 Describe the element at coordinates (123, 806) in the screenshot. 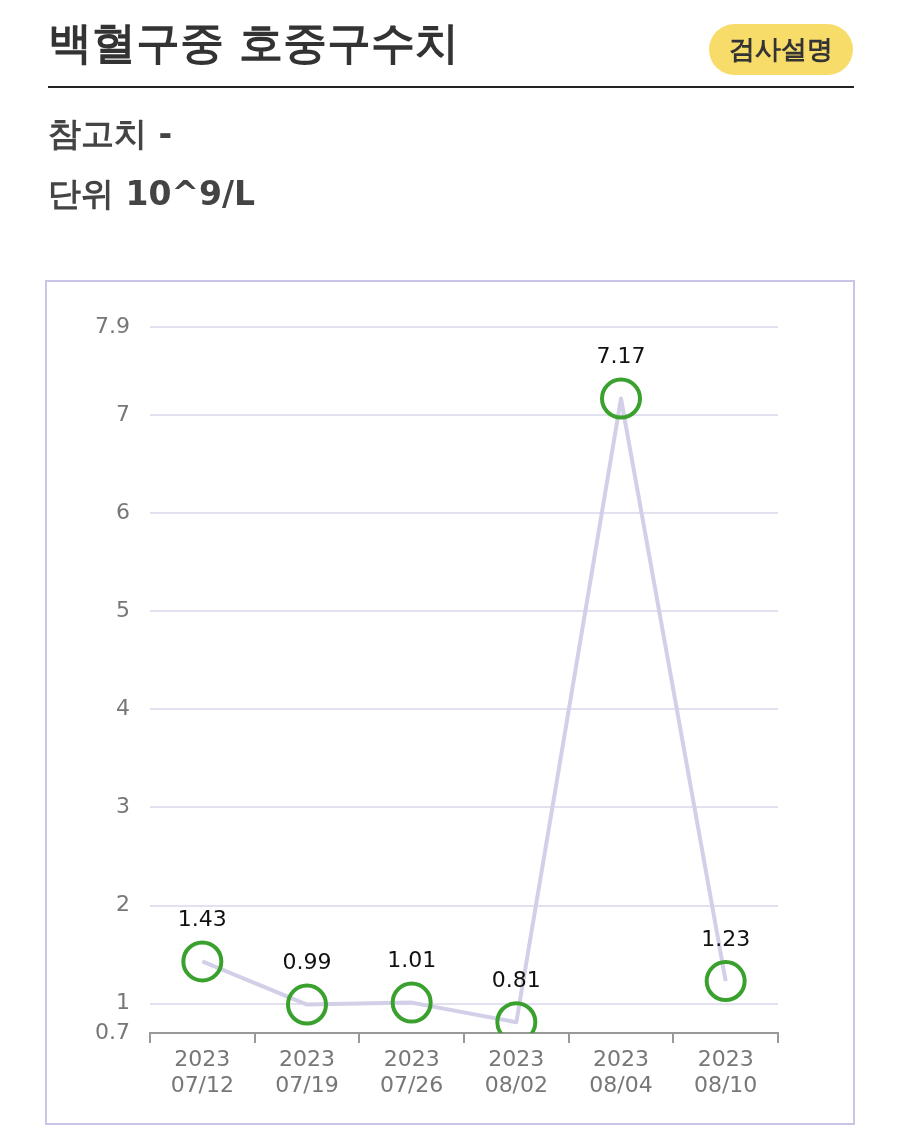

I see `y-tick-label: 3` at that location.